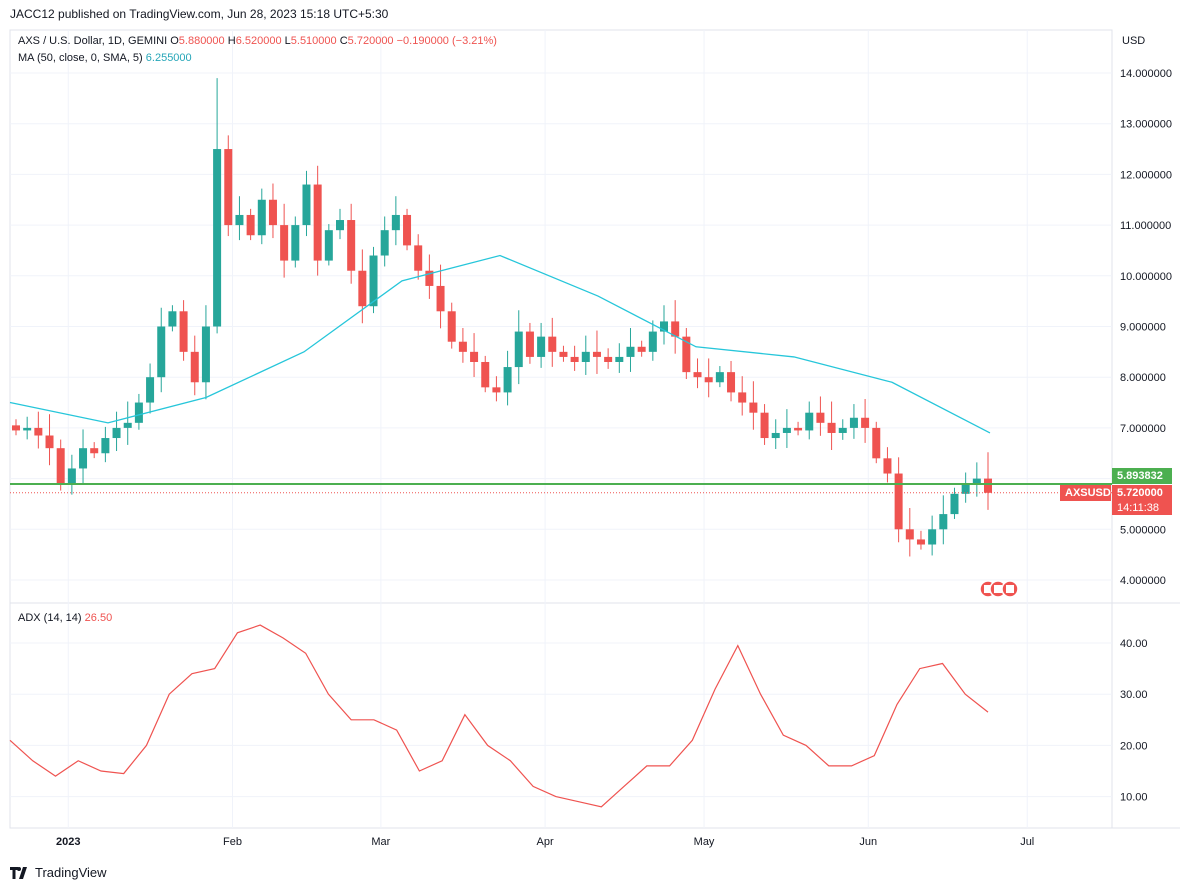 The image size is (1193, 889). I want to click on price-tick-label: 4.000000, so click(1143, 581).